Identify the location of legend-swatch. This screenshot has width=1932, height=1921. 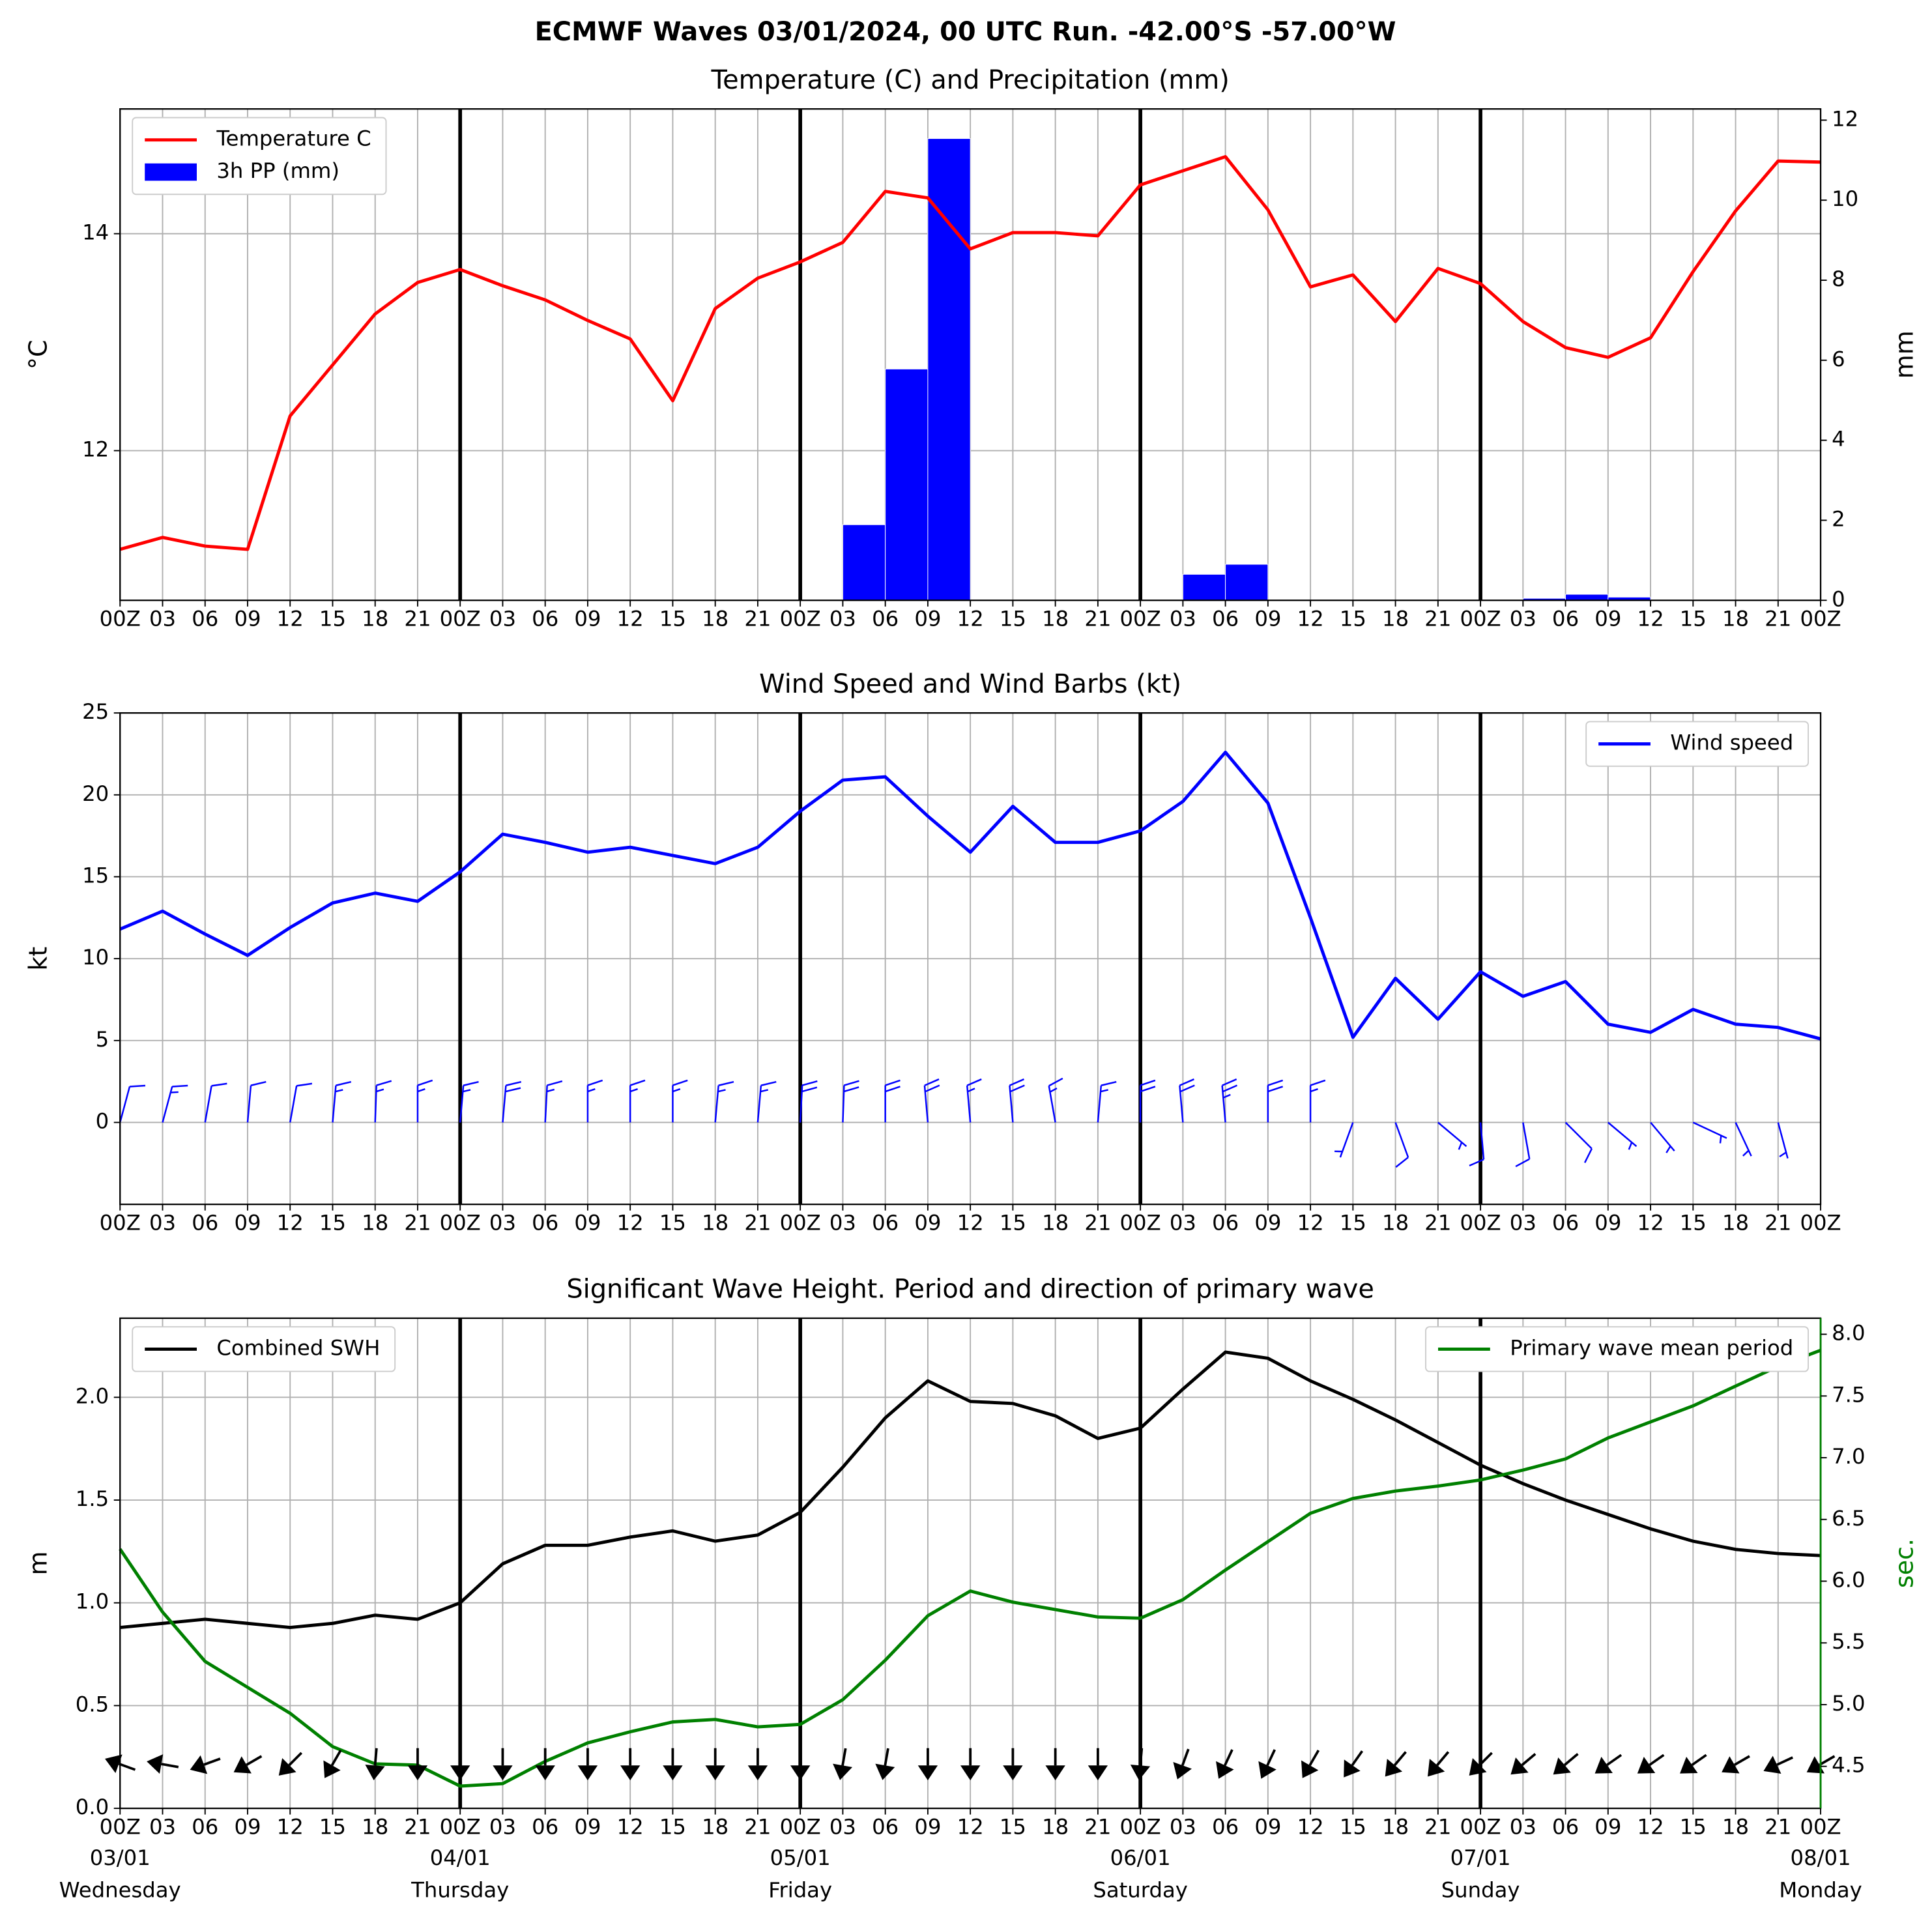
(171, 172).